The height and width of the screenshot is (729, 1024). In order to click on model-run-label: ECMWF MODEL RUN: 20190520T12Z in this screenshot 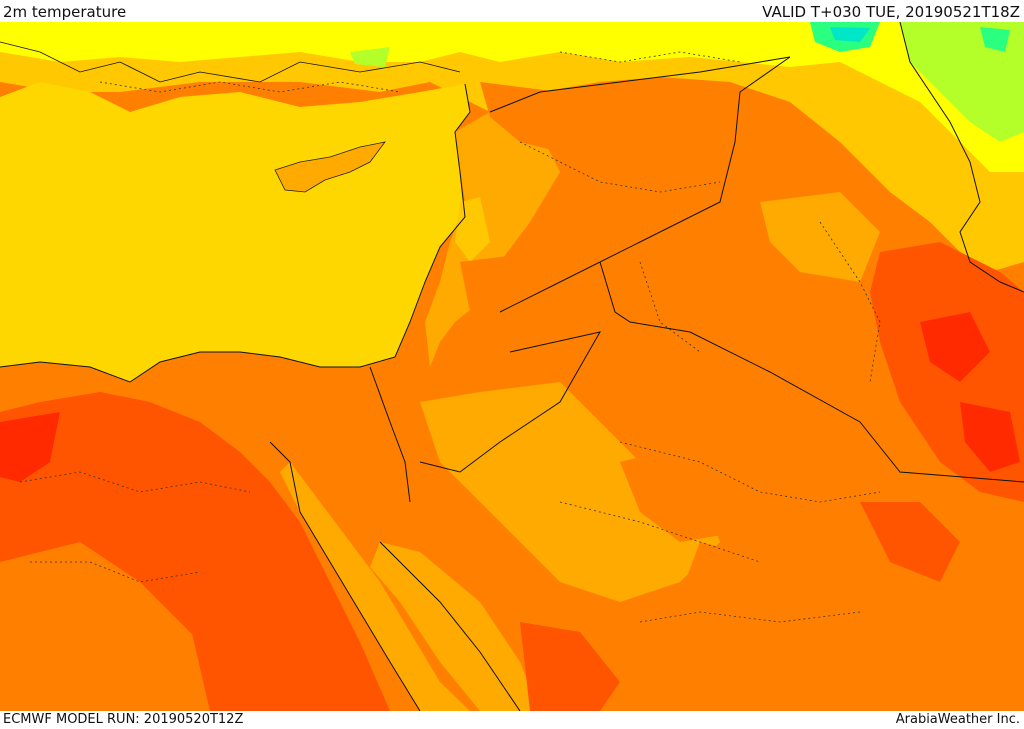, I will do `click(123, 719)`.